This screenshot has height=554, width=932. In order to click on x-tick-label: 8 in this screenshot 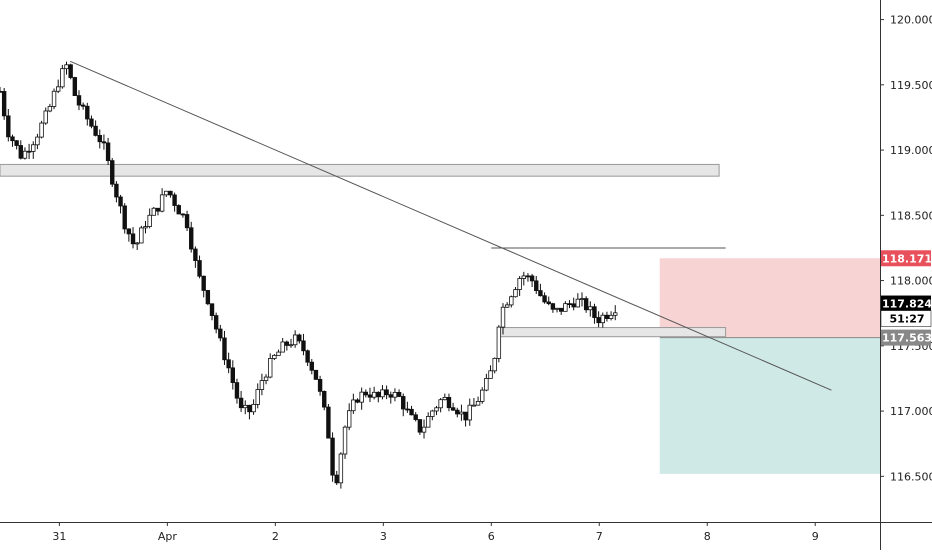, I will do `click(707, 536)`.